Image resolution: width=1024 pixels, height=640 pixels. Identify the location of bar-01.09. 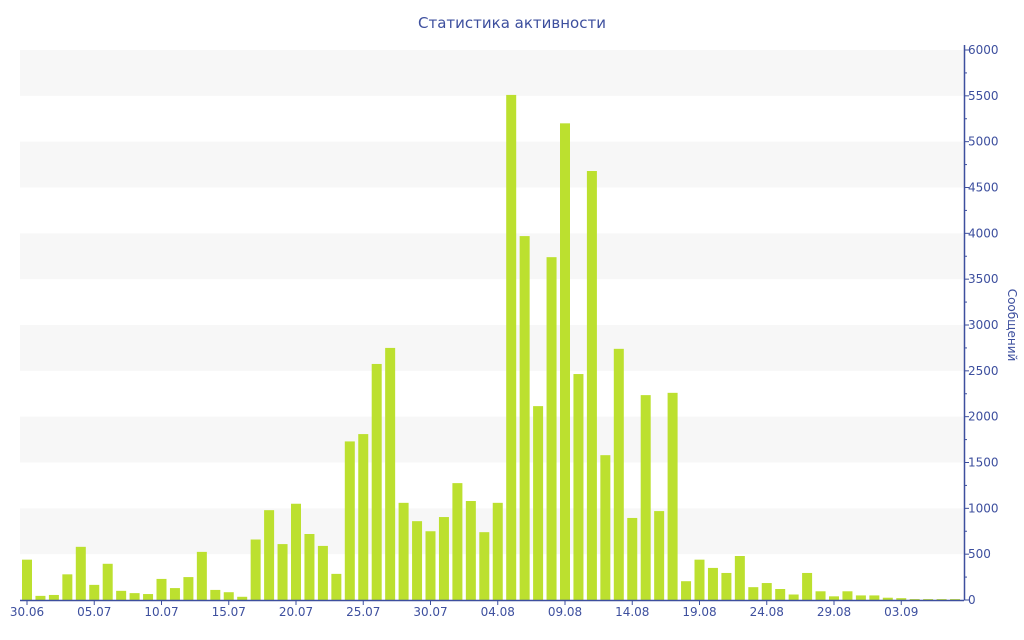
(874, 597).